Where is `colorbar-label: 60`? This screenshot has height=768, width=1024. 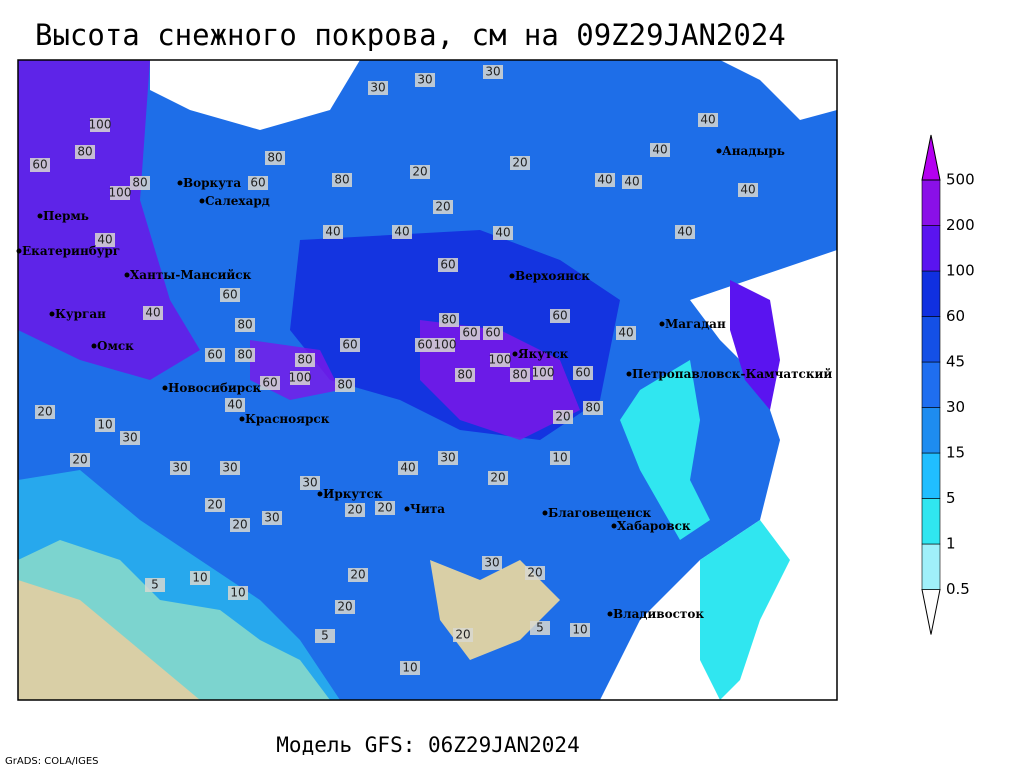 colorbar-label: 60 is located at coordinates (955, 316).